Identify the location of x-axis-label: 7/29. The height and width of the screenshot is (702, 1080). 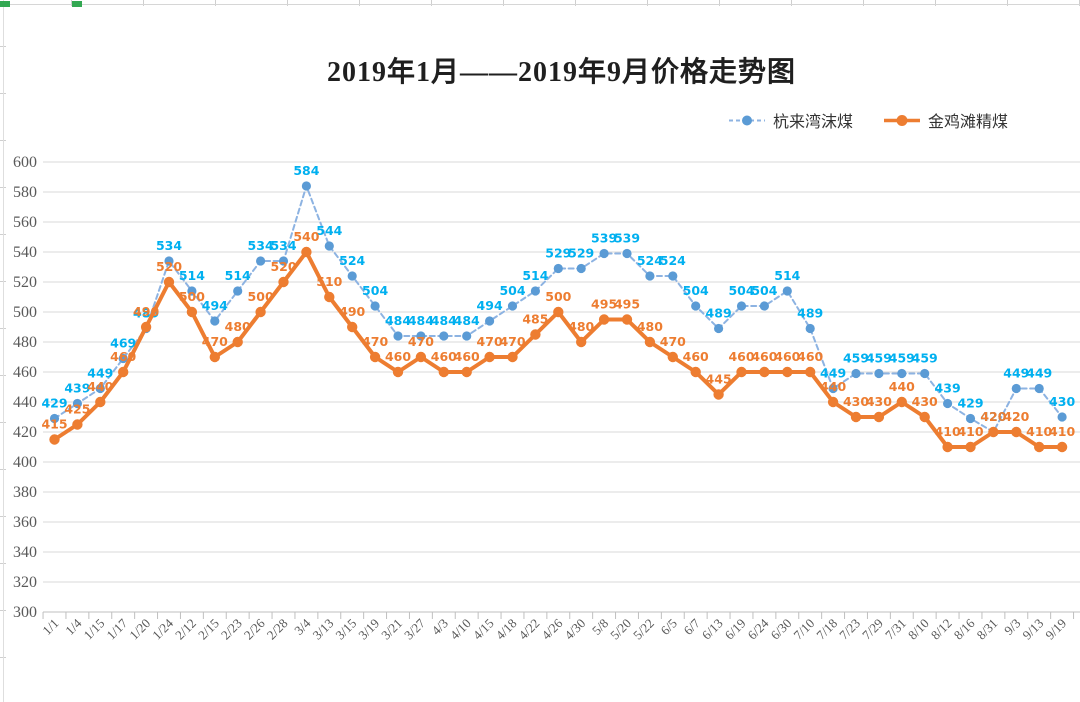
(872, 629).